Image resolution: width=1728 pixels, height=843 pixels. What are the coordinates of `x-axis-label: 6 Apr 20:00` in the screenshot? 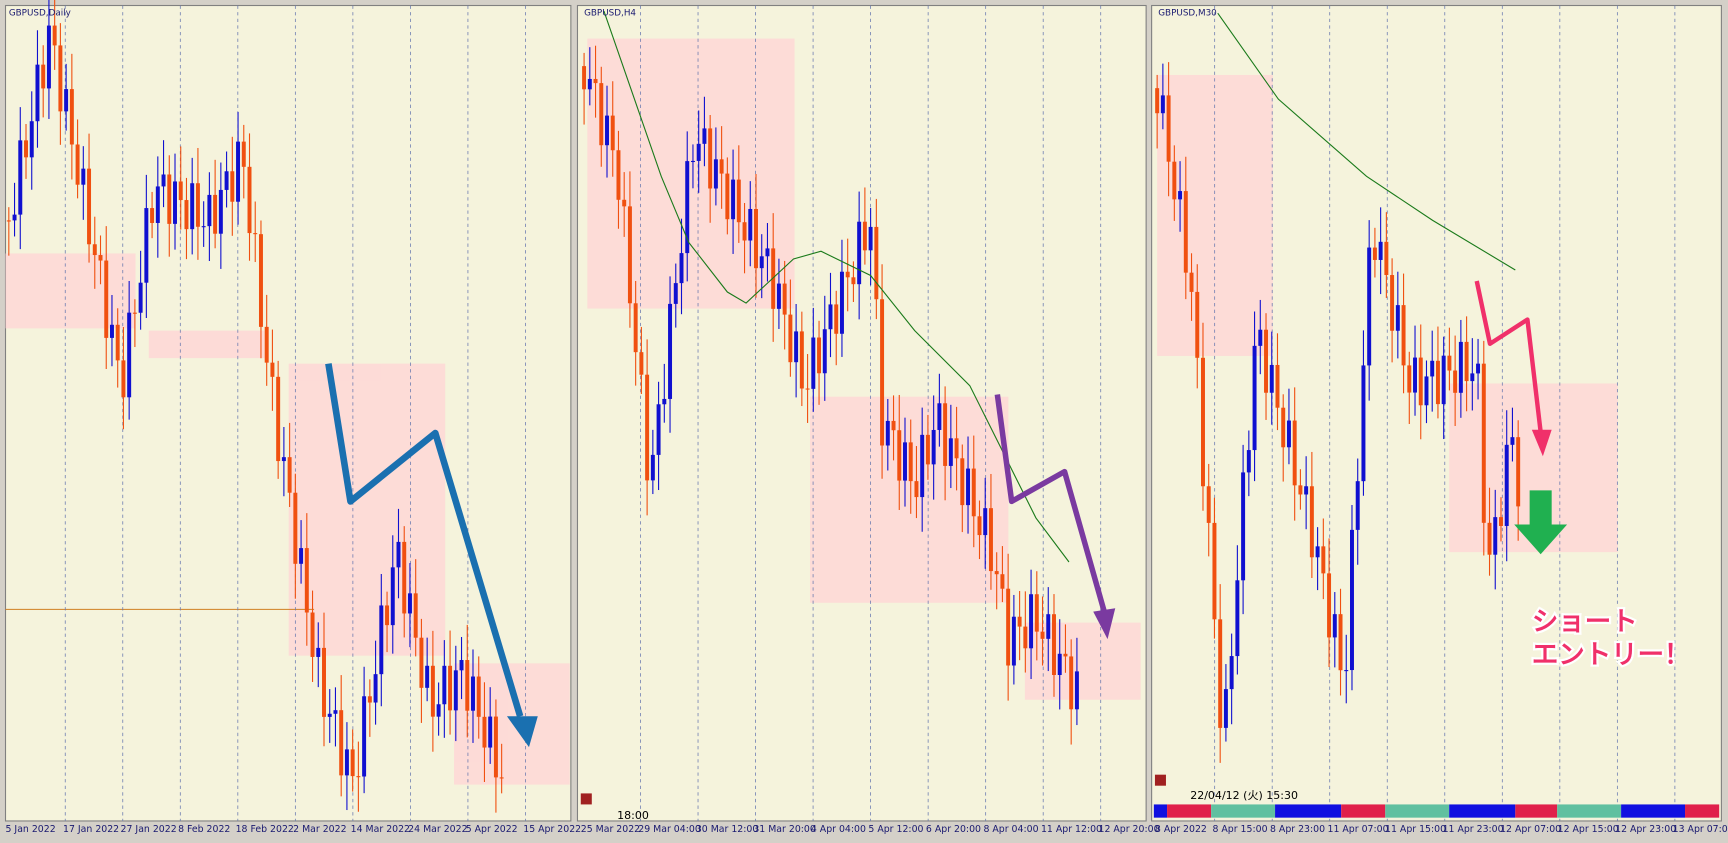 It's located at (953, 829).